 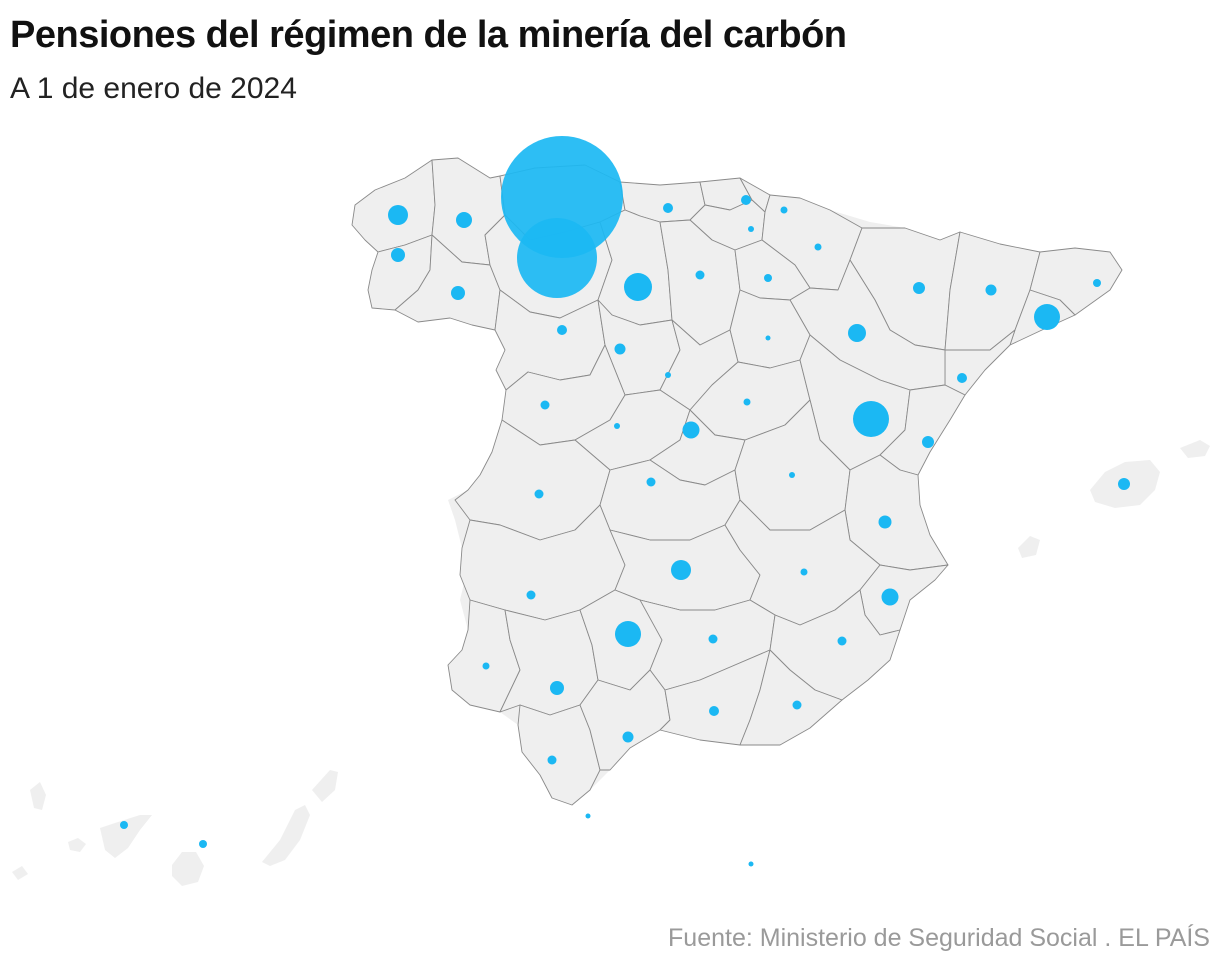 I want to click on lanzarote, so click(x=325, y=786).